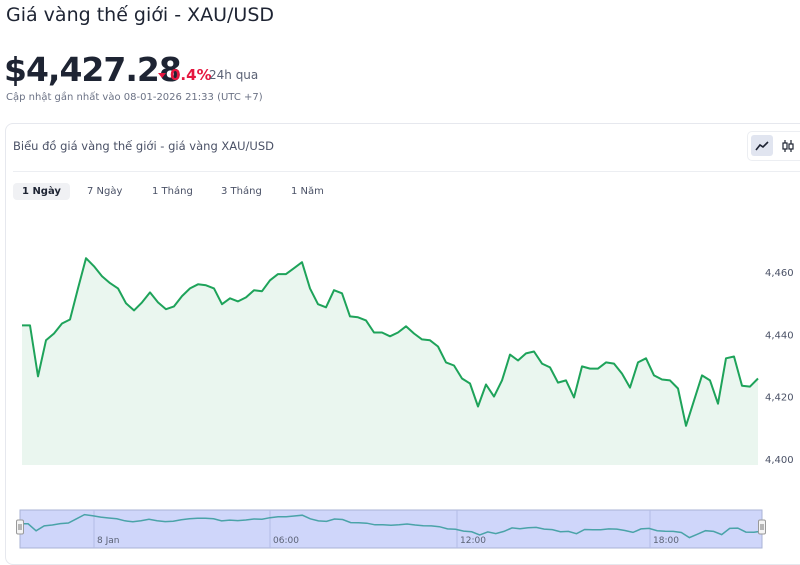 Image resolution: width=800 pixels, height=565 pixels. Describe the element at coordinates (762, 527) in the screenshot. I see `navigator-right-handle` at that location.